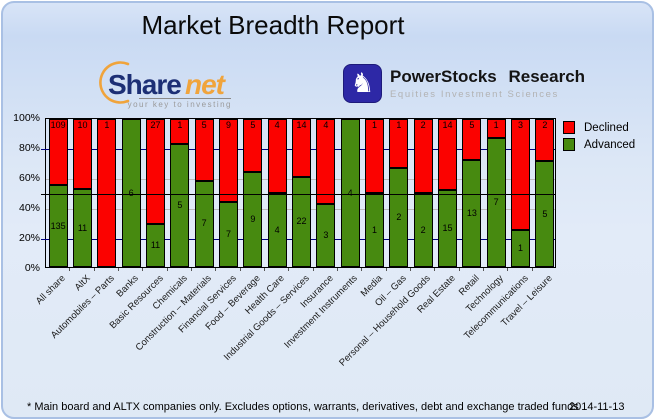 The height and width of the screenshot is (420, 655). What do you see at coordinates (447, 228) in the screenshot?
I see `bar-segment-advanced: 15` at bounding box center [447, 228].